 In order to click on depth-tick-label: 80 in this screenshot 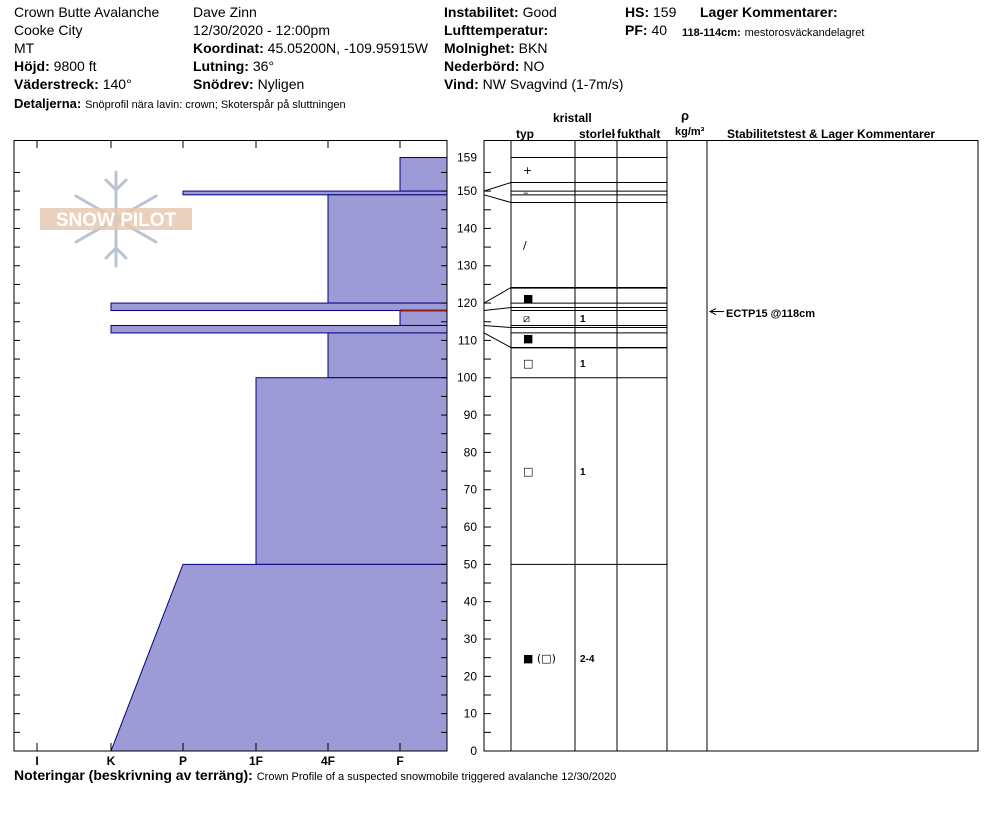, I will do `click(471, 452)`.